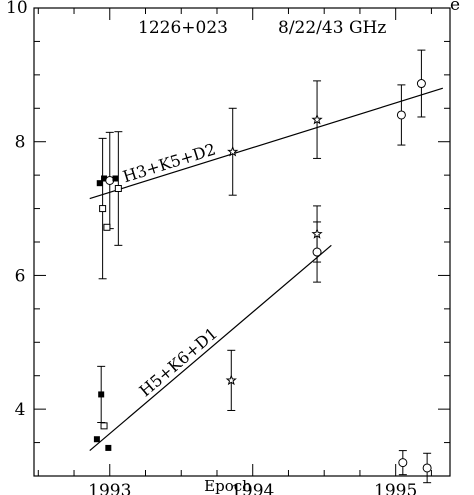 This screenshot has height=495, width=474. I want to click on x-tick-label: 1995, so click(395, 488).